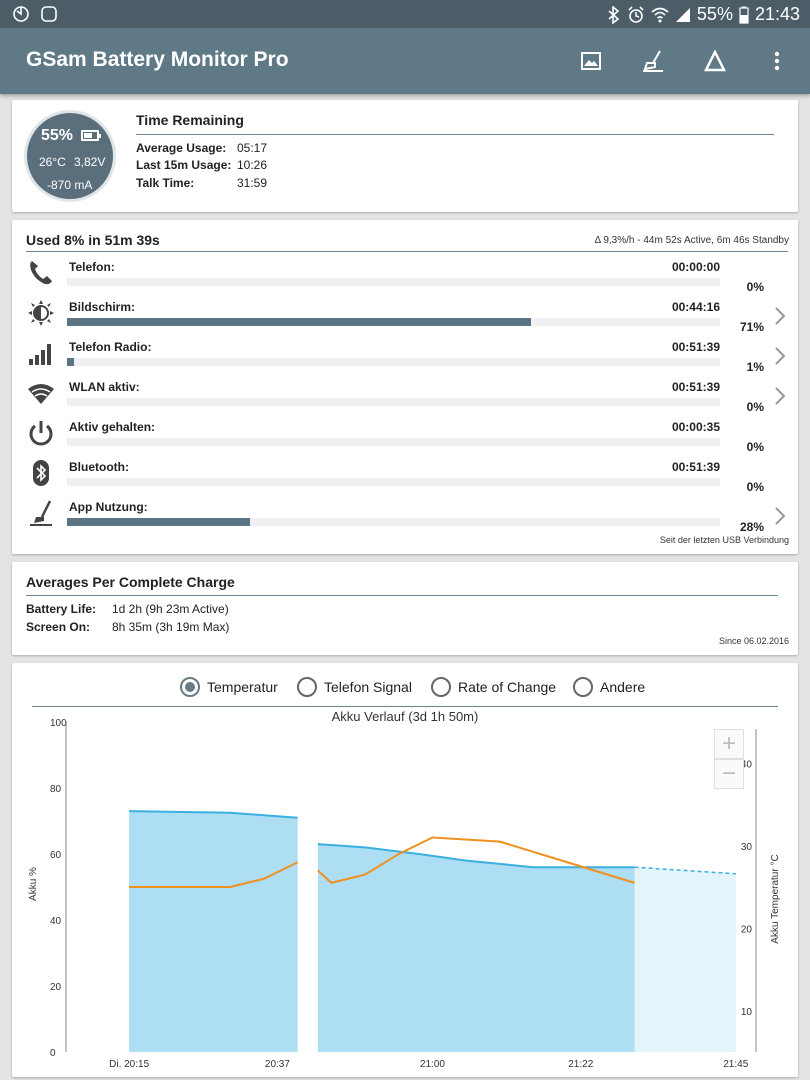 The image size is (810, 1080). Describe the element at coordinates (170, 609) in the screenshot. I see `battery-life-value: 1d 2h (9h 23m Active)` at that location.